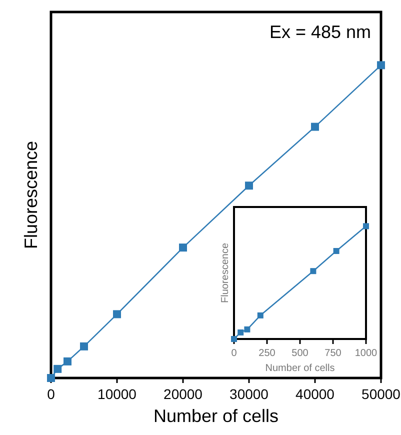 The width and height of the screenshot is (401, 435). Describe the element at coordinates (315, 394) in the screenshot. I see `x-tick-label: 40000` at that location.